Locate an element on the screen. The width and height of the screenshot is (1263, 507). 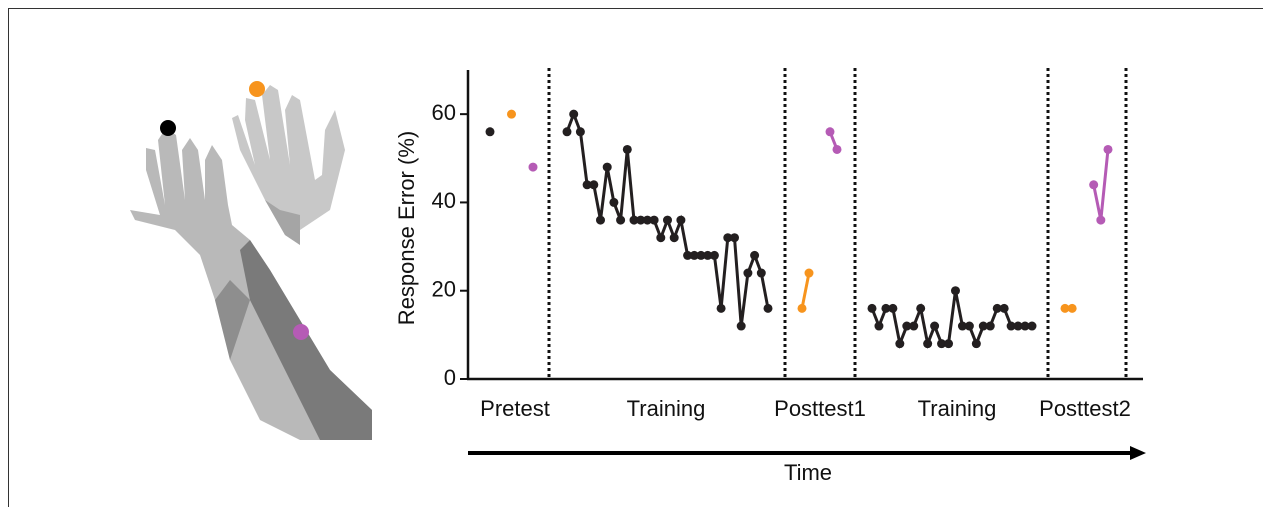
y-tick-label: 0 is located at coordinates (450, 377).